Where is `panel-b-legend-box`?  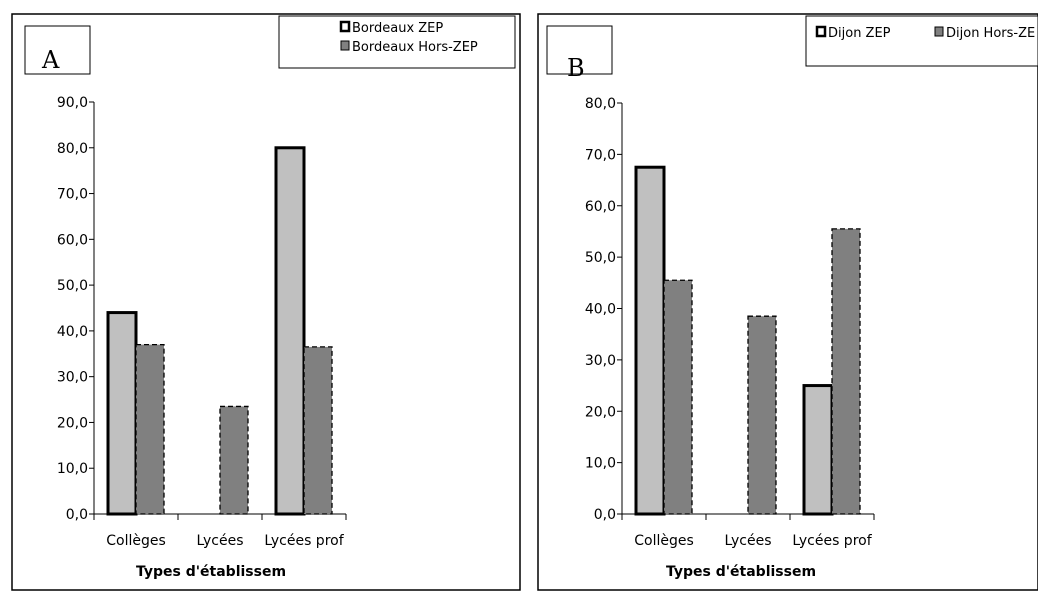
panel-b-legend-box is located at coordinates (921, 41).